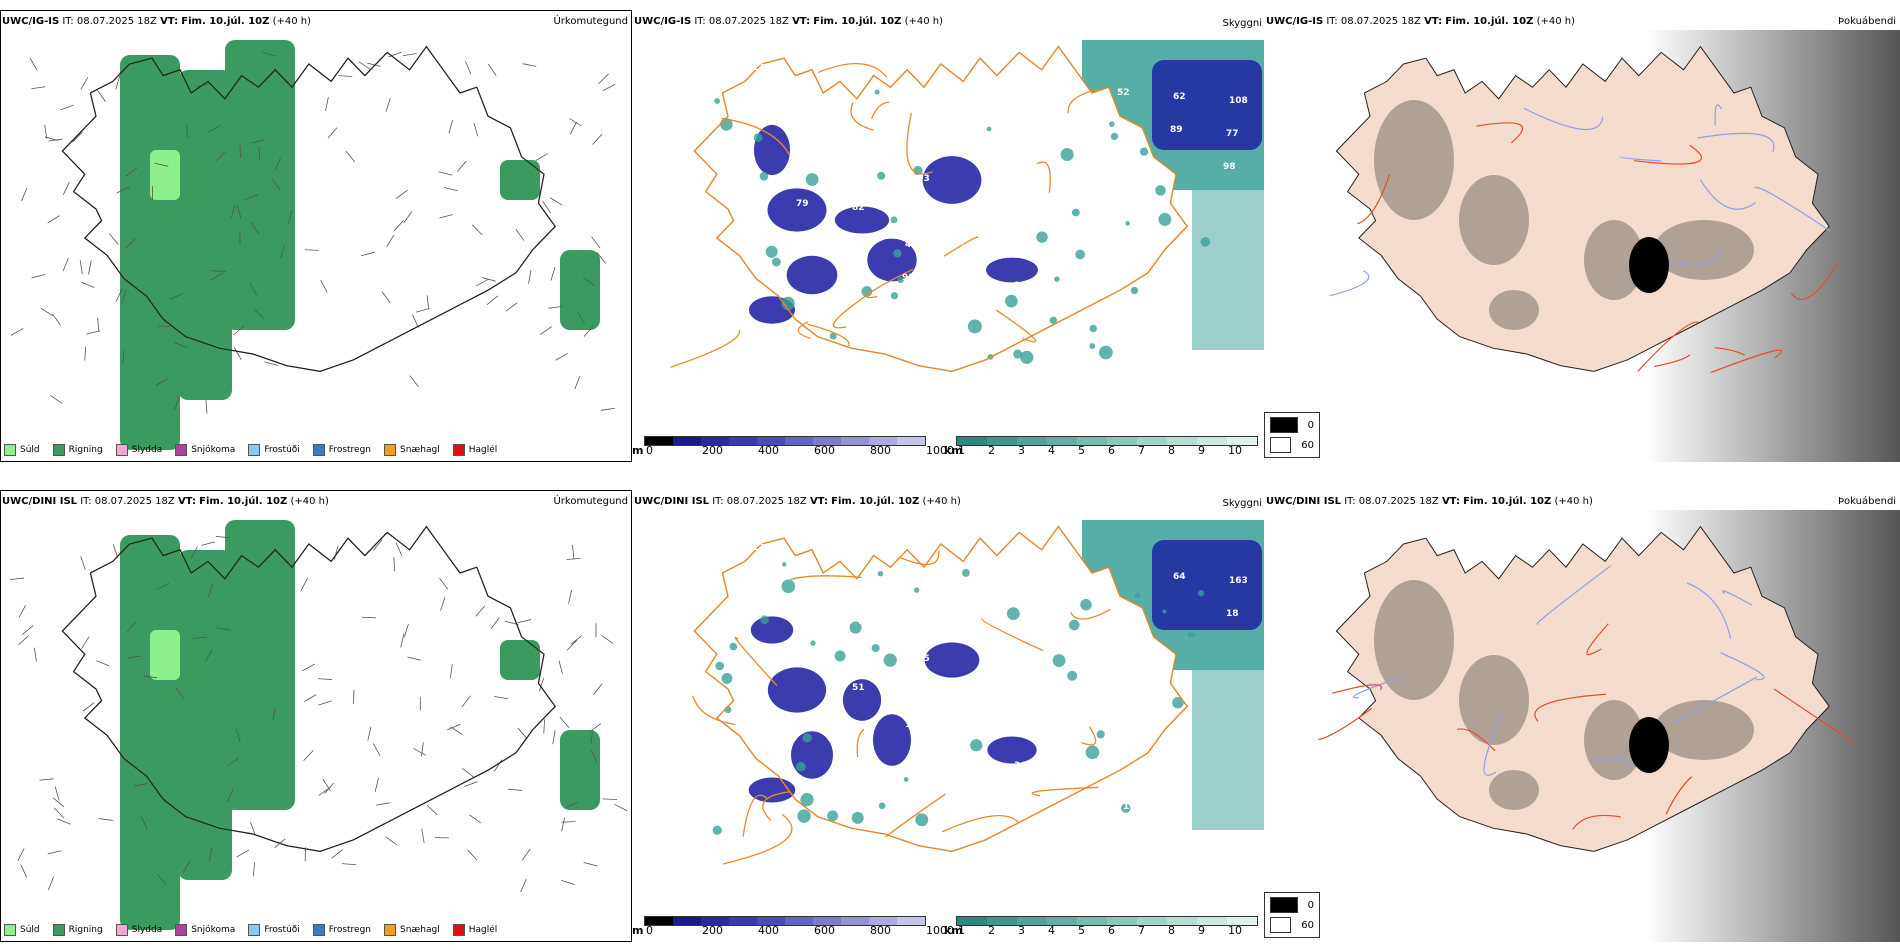 This screenshot has height=950, width=1900. What do you see at coordinates (761, 68) in the screenshot?
I see `cloud-base-label: 136` at bounding box center [761, 68].